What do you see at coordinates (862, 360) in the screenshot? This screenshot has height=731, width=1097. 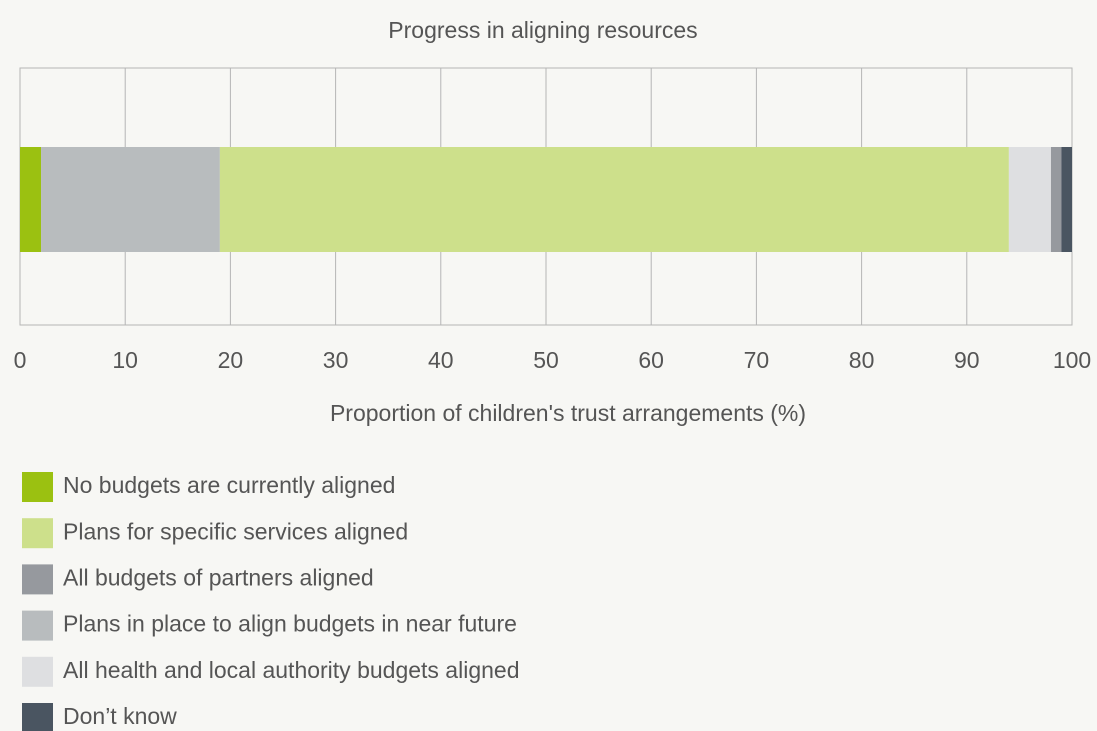 I see `x-tick-label: 80` at bounding box center [862, 360].